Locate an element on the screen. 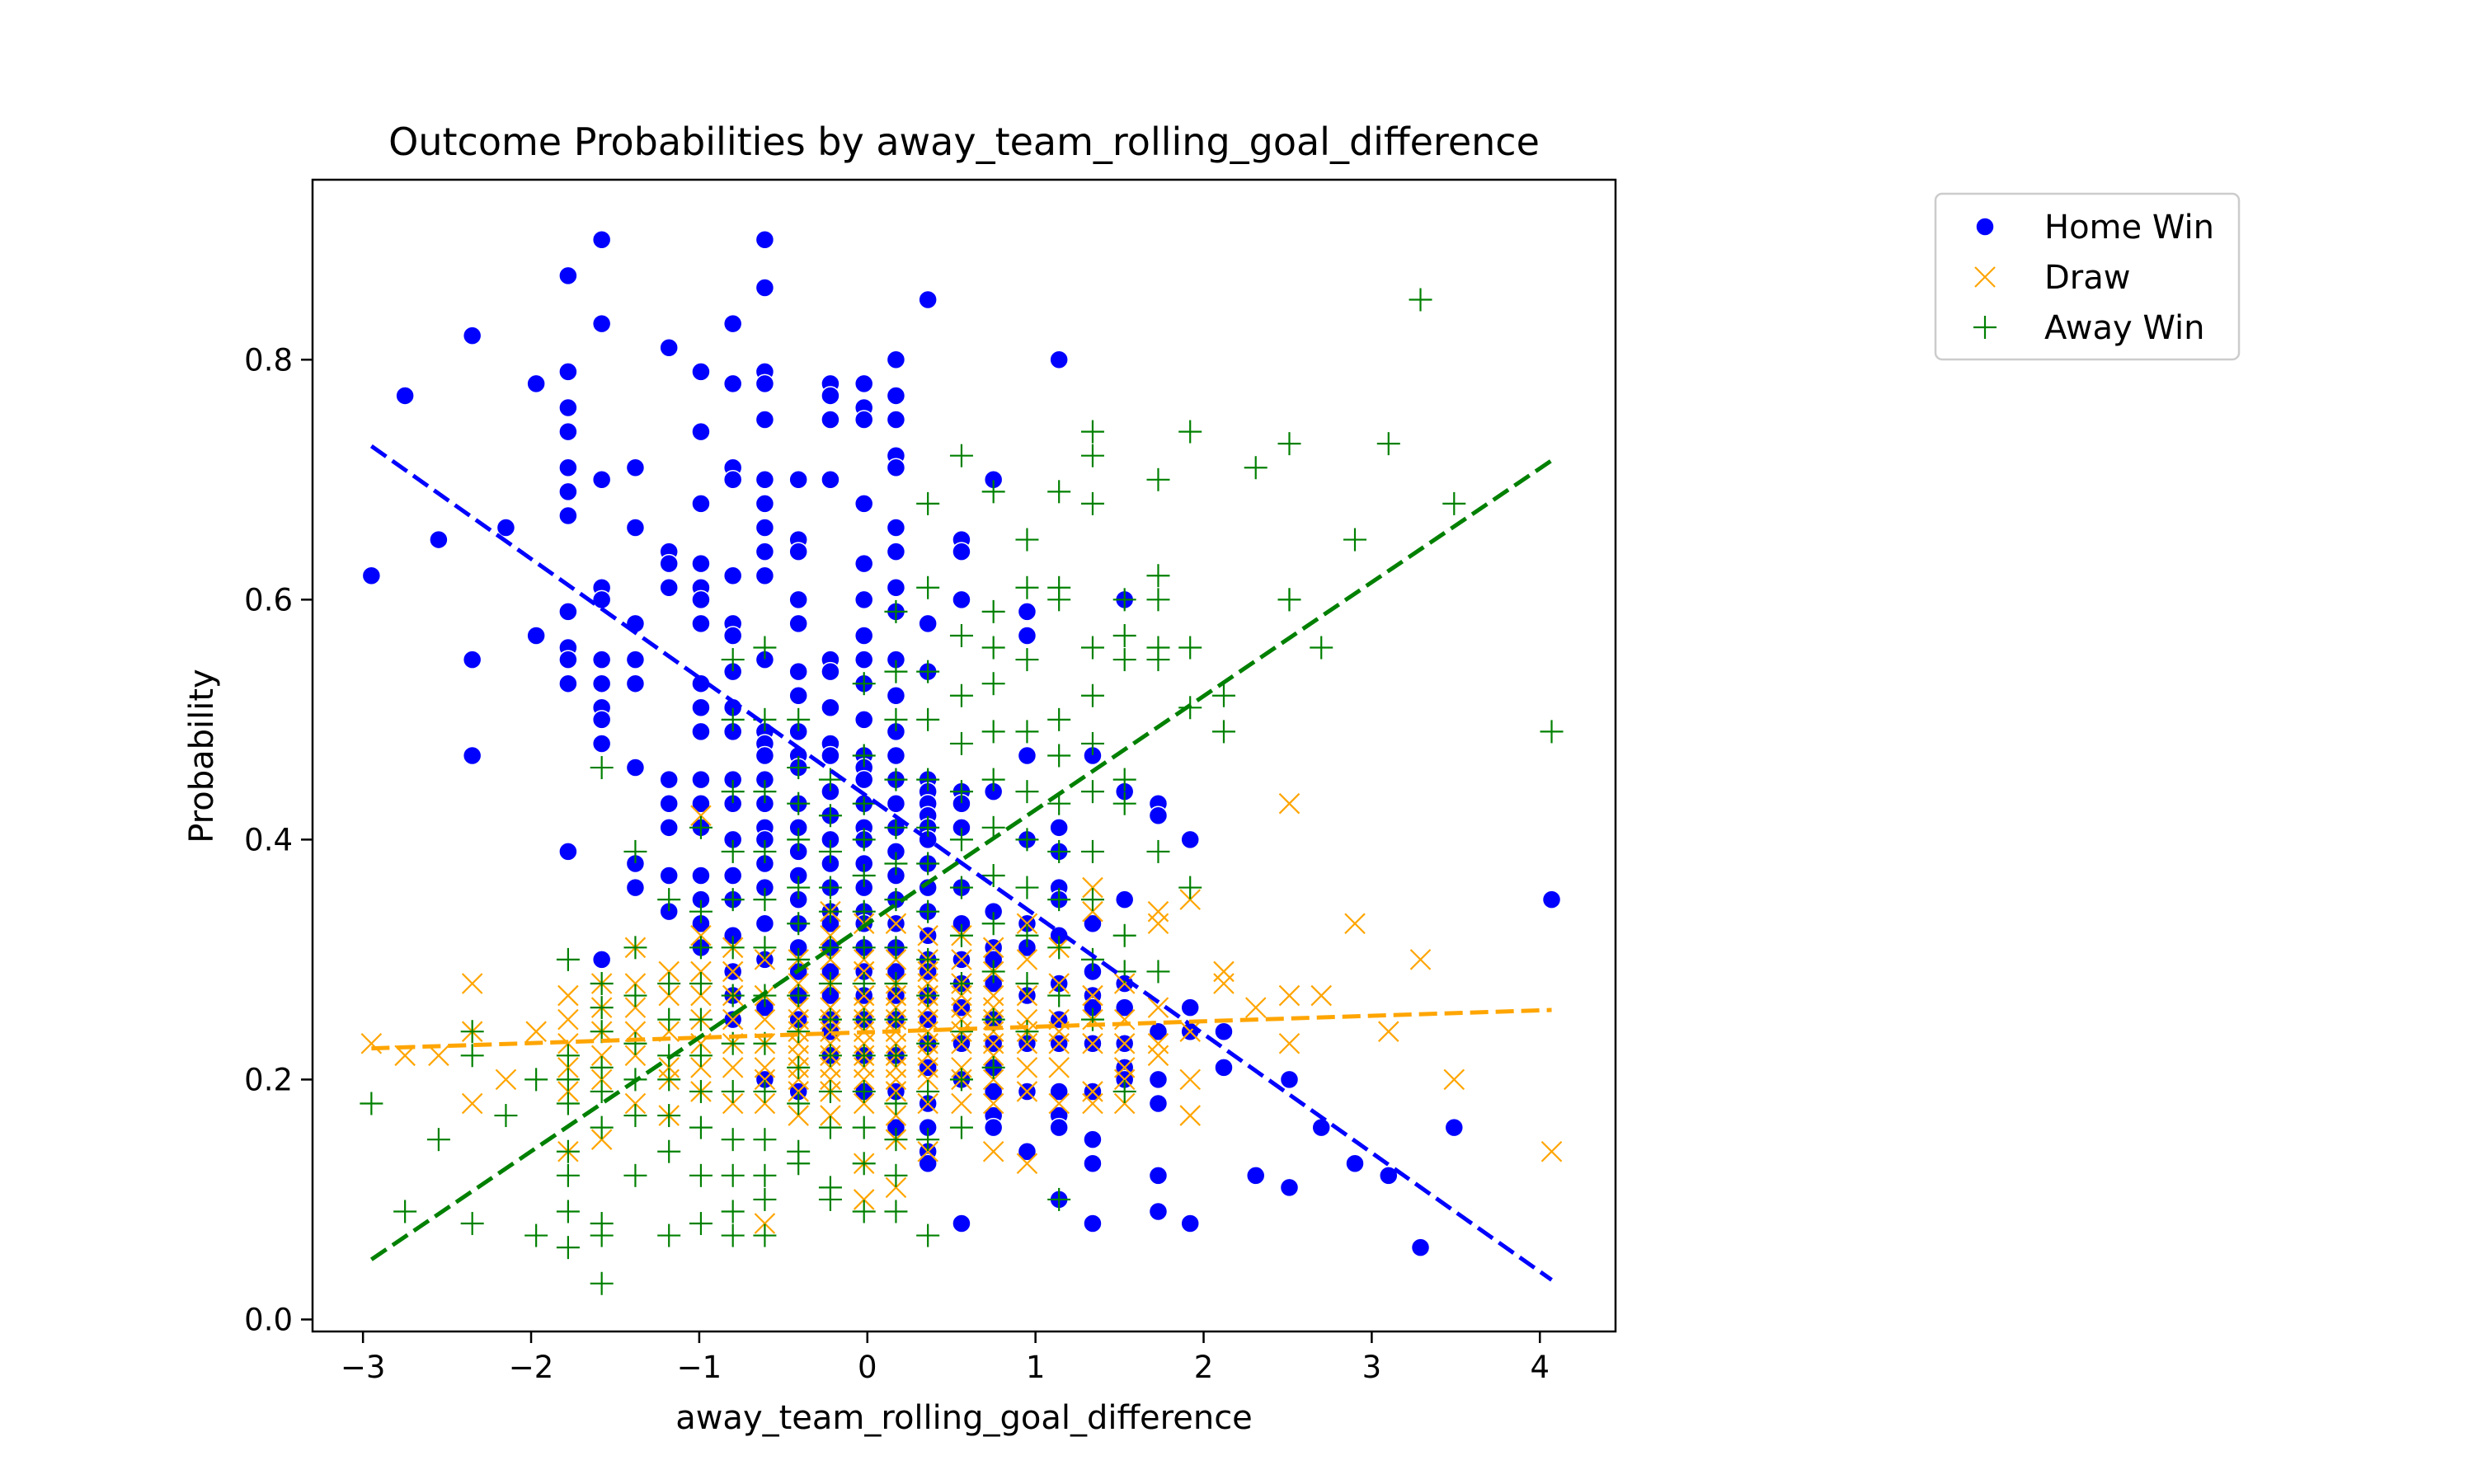 The image size is (2474, 1484). draw-point-81-stroke-b is located at coordinates (864, 971).